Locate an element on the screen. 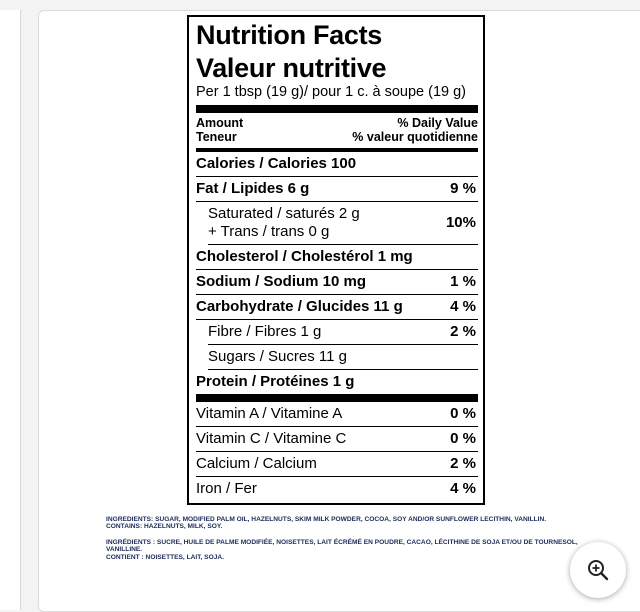 This screenshot has height=612, width=640. calcium-label: Calcium / Calcium is located at coordinates (256, 463).